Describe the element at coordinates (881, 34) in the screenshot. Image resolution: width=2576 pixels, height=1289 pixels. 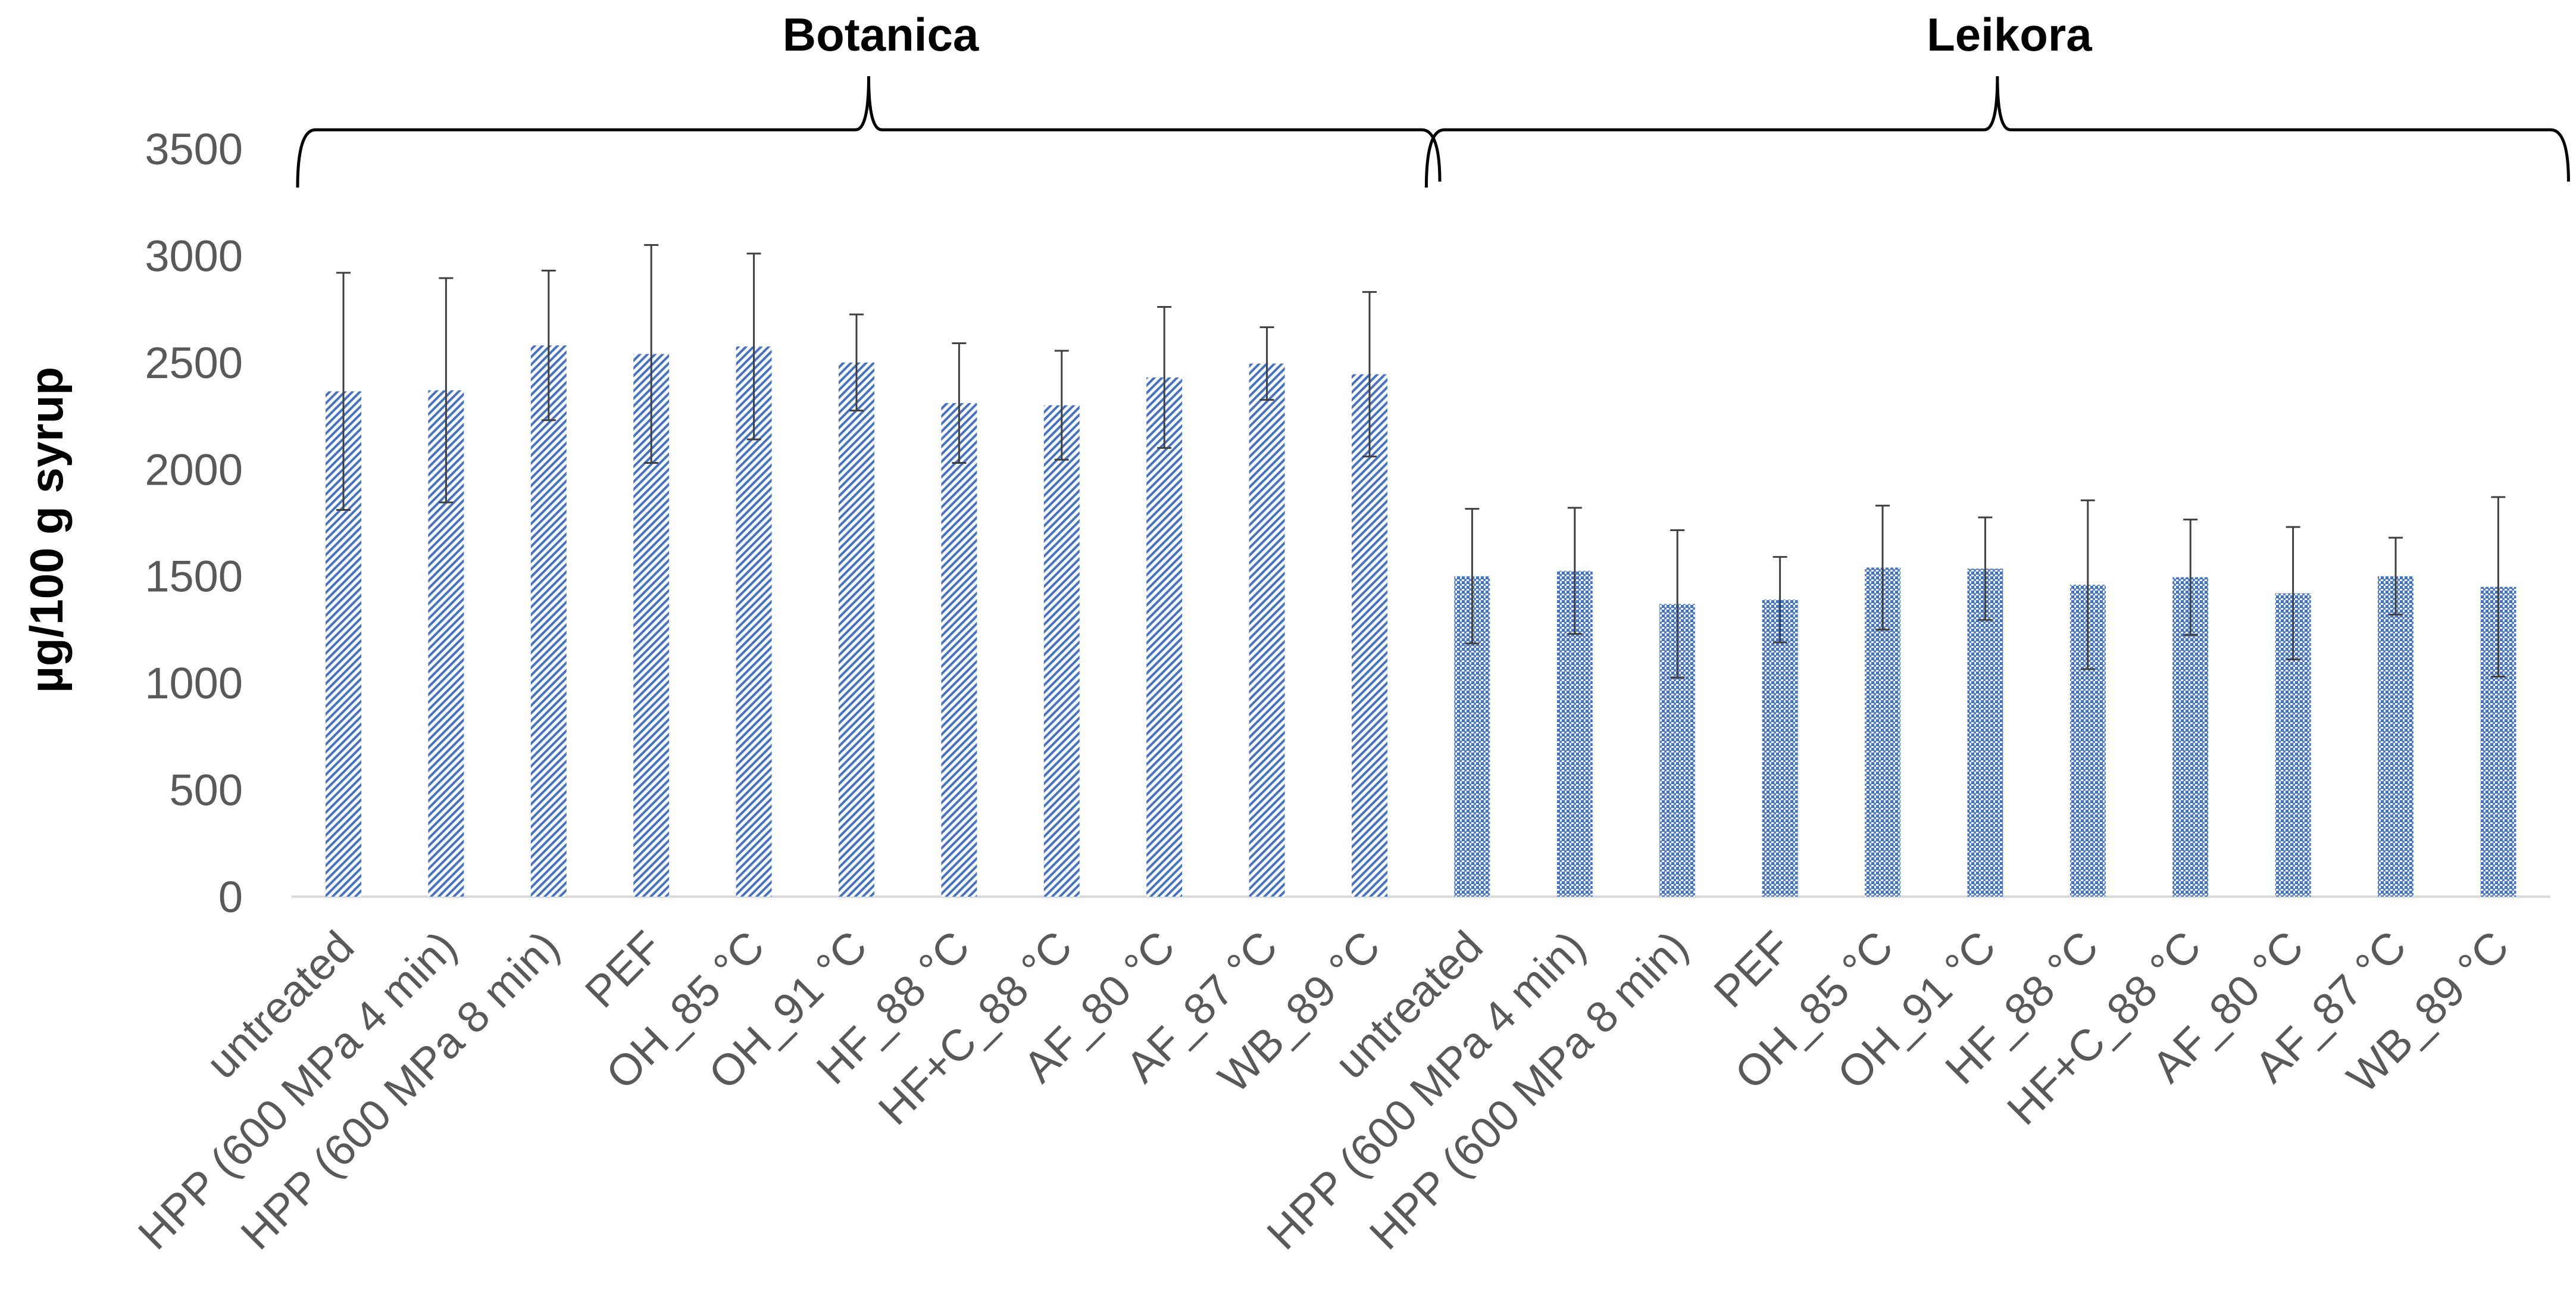
I see `group-label: Botanica` at that location.